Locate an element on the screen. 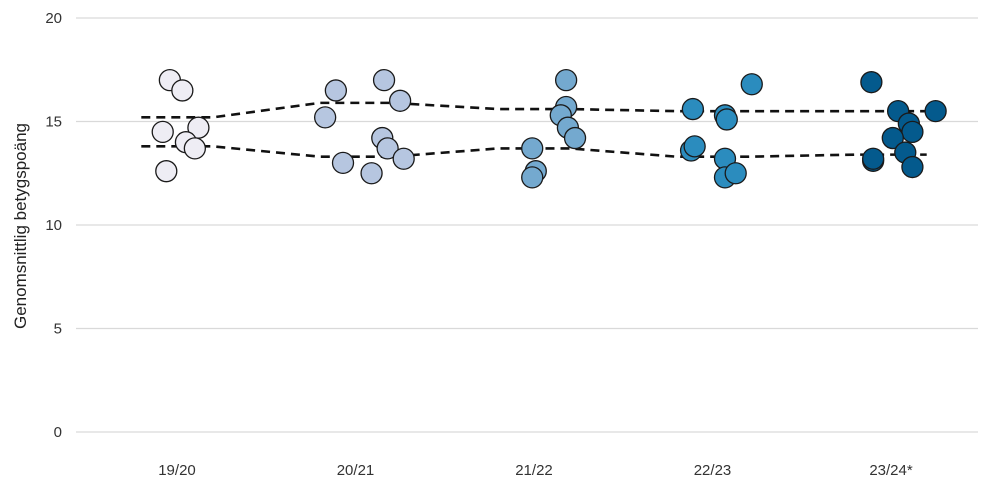 This screenshot has height=482, width=992. y-tick-label: 15 is located at coordinates (53, 122).